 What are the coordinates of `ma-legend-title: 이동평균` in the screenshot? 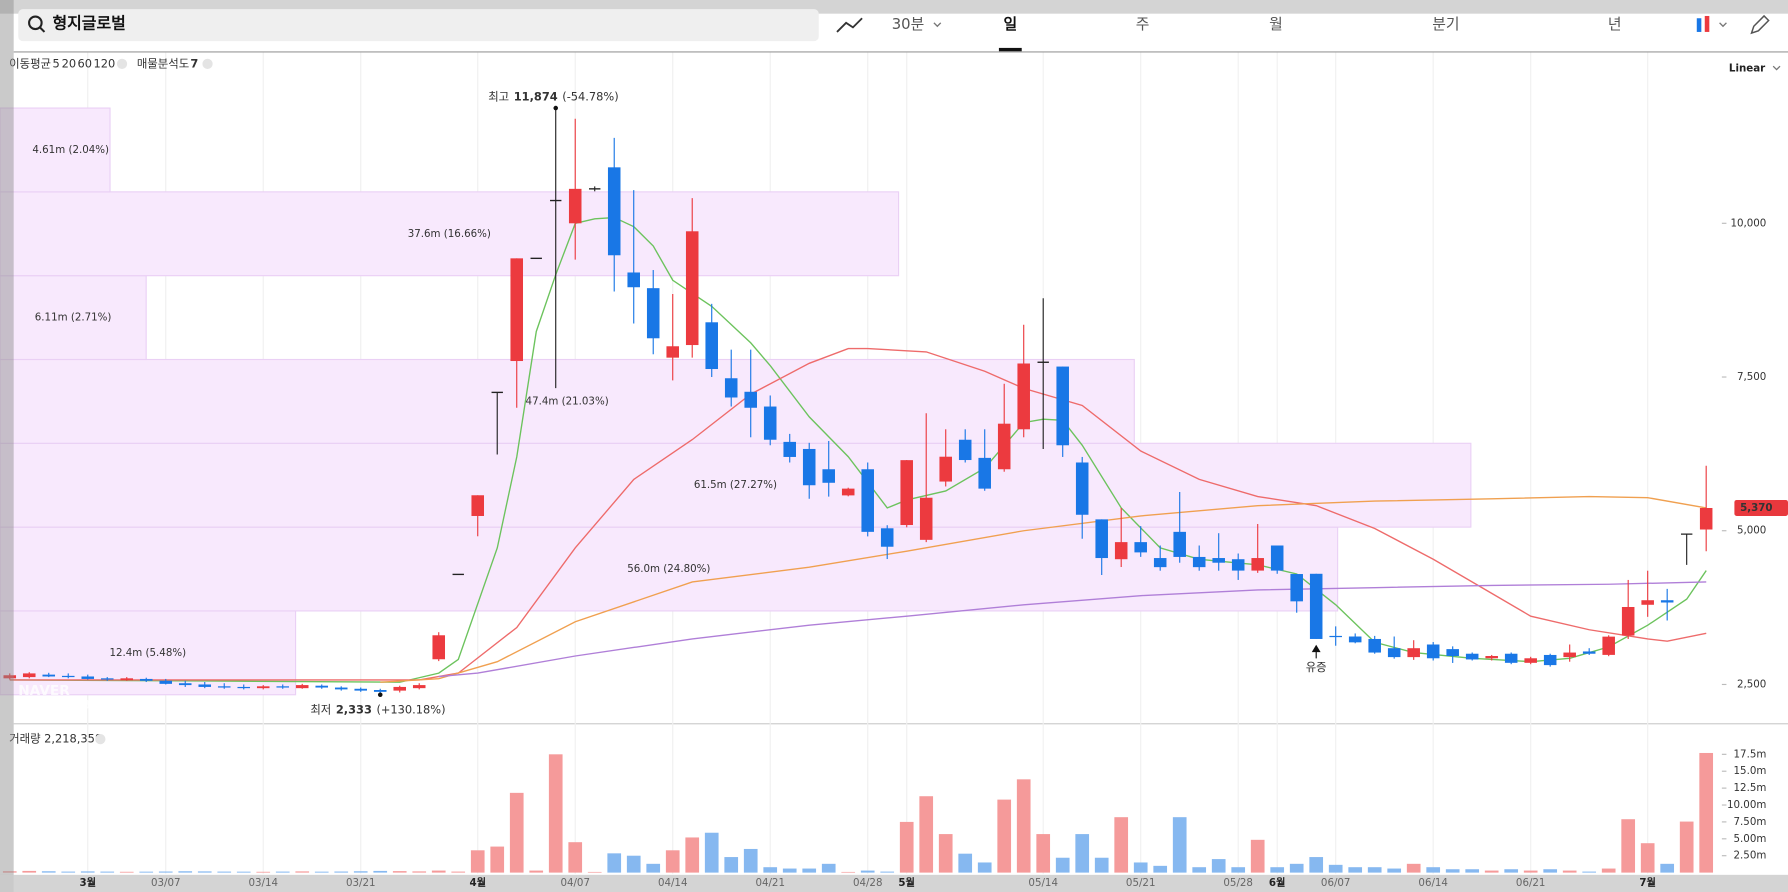 It's located at (30, 63).